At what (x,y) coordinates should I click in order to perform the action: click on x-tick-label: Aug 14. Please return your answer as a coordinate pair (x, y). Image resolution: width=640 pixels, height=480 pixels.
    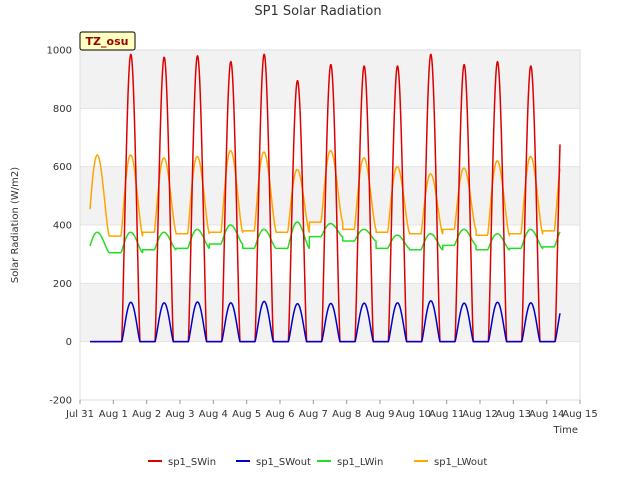
    Looking at the image, I should click on (546, 414).